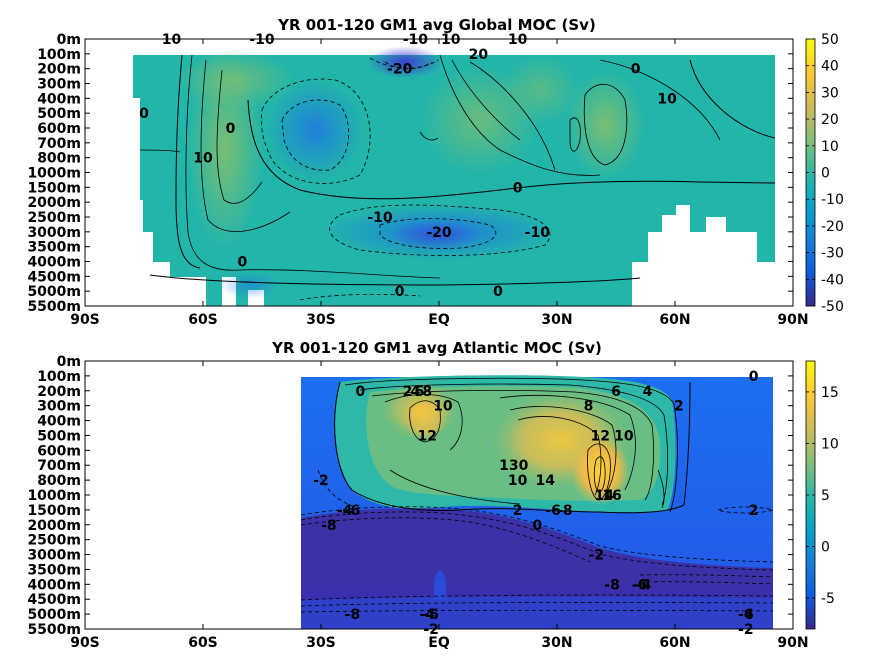 The image size is (875, 656). I want to click on global-abyssal-cell, so click(250, 285).